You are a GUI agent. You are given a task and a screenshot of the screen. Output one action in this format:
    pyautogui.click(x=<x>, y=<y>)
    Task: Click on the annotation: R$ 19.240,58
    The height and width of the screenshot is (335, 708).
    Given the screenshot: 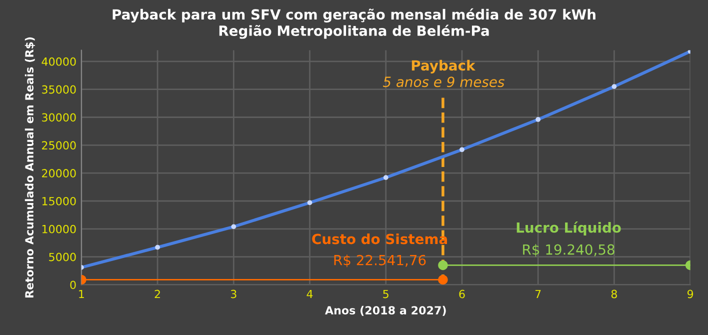 What is the action you would take?
    pyautogui.click(x=568, y=250)
    